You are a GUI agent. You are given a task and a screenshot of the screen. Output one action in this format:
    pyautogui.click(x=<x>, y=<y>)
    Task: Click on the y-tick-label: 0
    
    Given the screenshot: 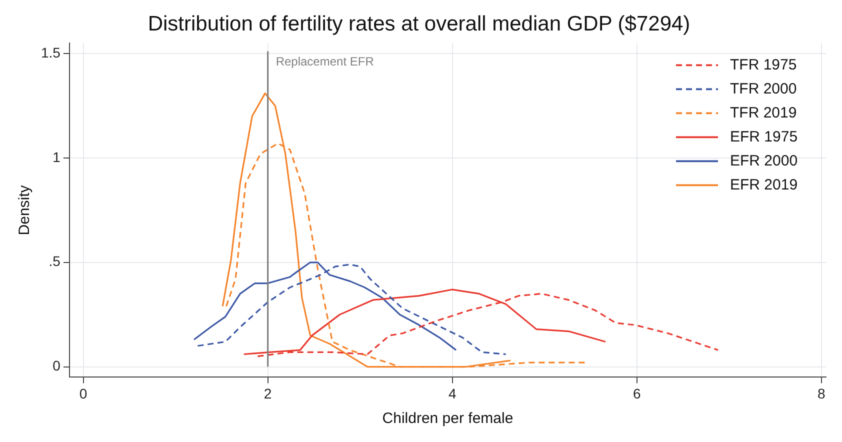 What is the action you would take?
    pyautogui.click(x=56, y=366)
    